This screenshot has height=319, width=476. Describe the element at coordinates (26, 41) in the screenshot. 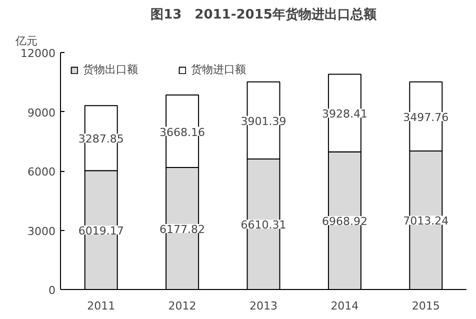

I see `y-axis-title: 亿元` at that location.